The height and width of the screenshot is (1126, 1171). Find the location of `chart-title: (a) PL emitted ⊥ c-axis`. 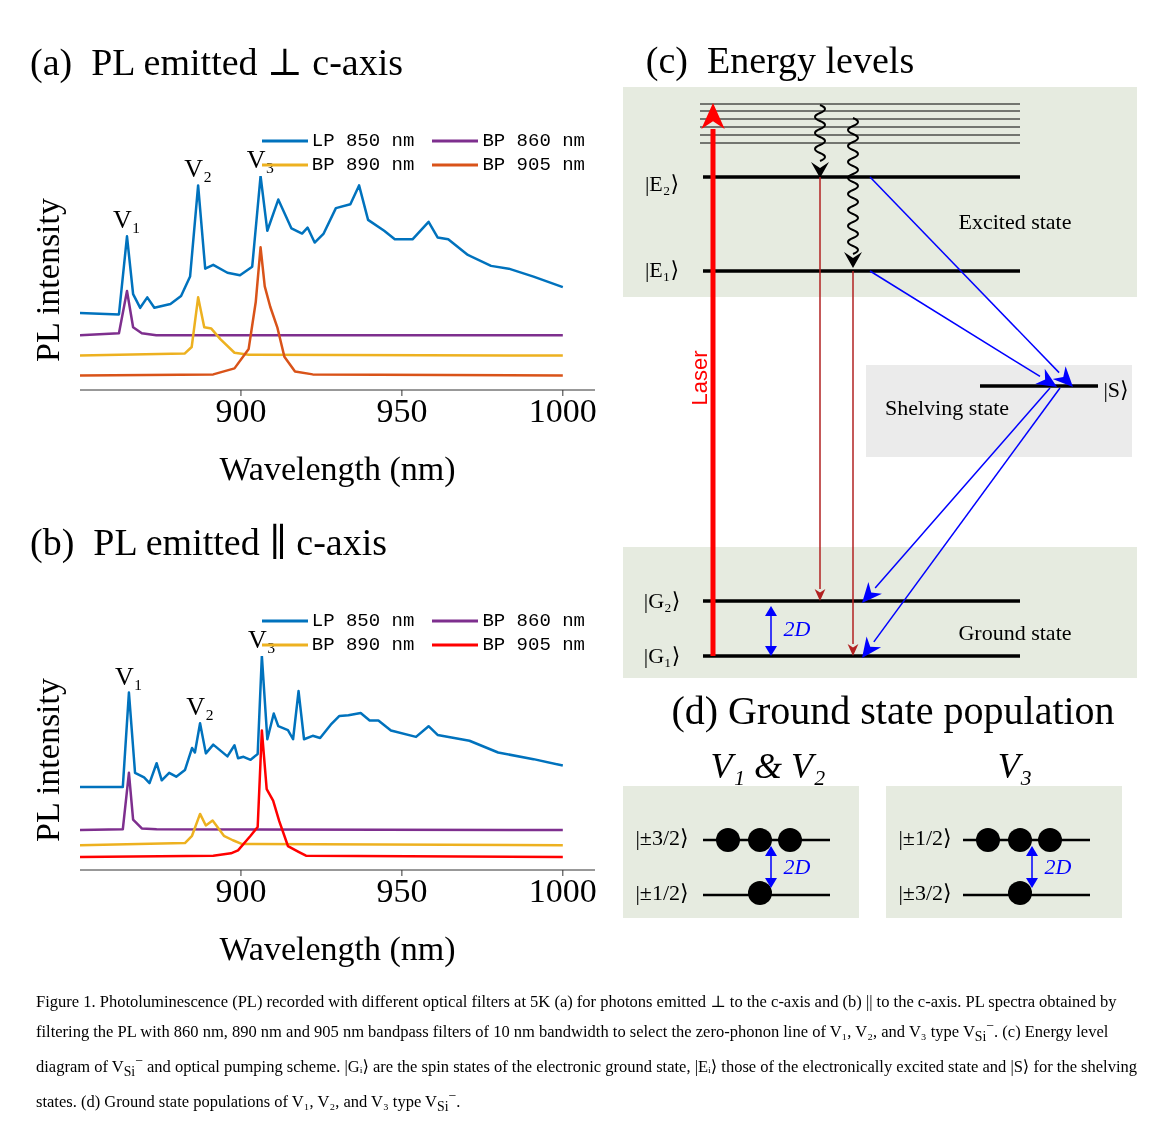

chart-title: (a) PL emitted ⊥ c-axis is located at coordinates (217, 62).